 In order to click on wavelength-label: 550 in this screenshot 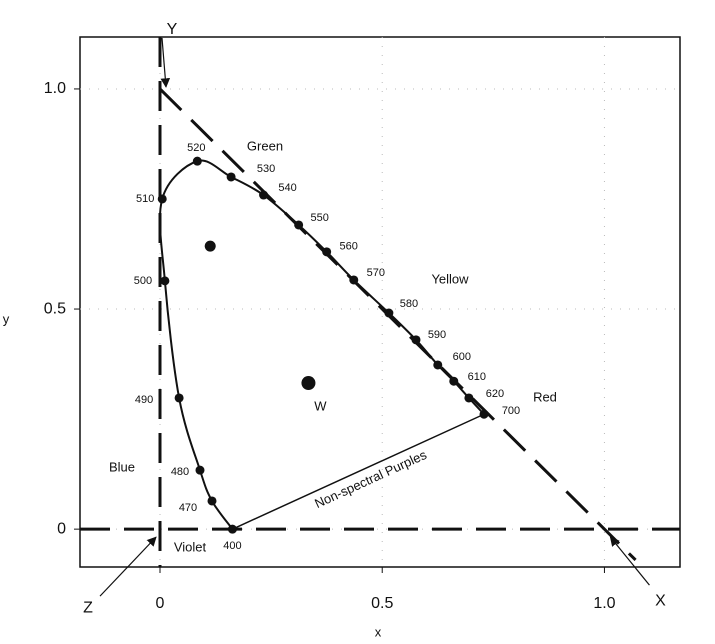, I will do `click(319, 218)`.